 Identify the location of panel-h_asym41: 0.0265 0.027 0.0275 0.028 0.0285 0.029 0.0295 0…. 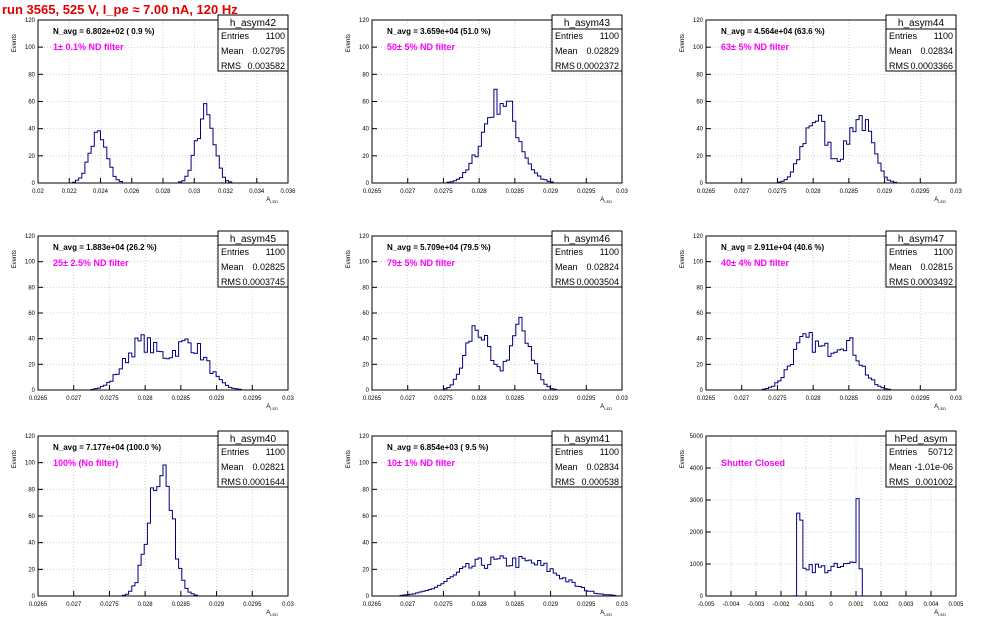
(487, 523).